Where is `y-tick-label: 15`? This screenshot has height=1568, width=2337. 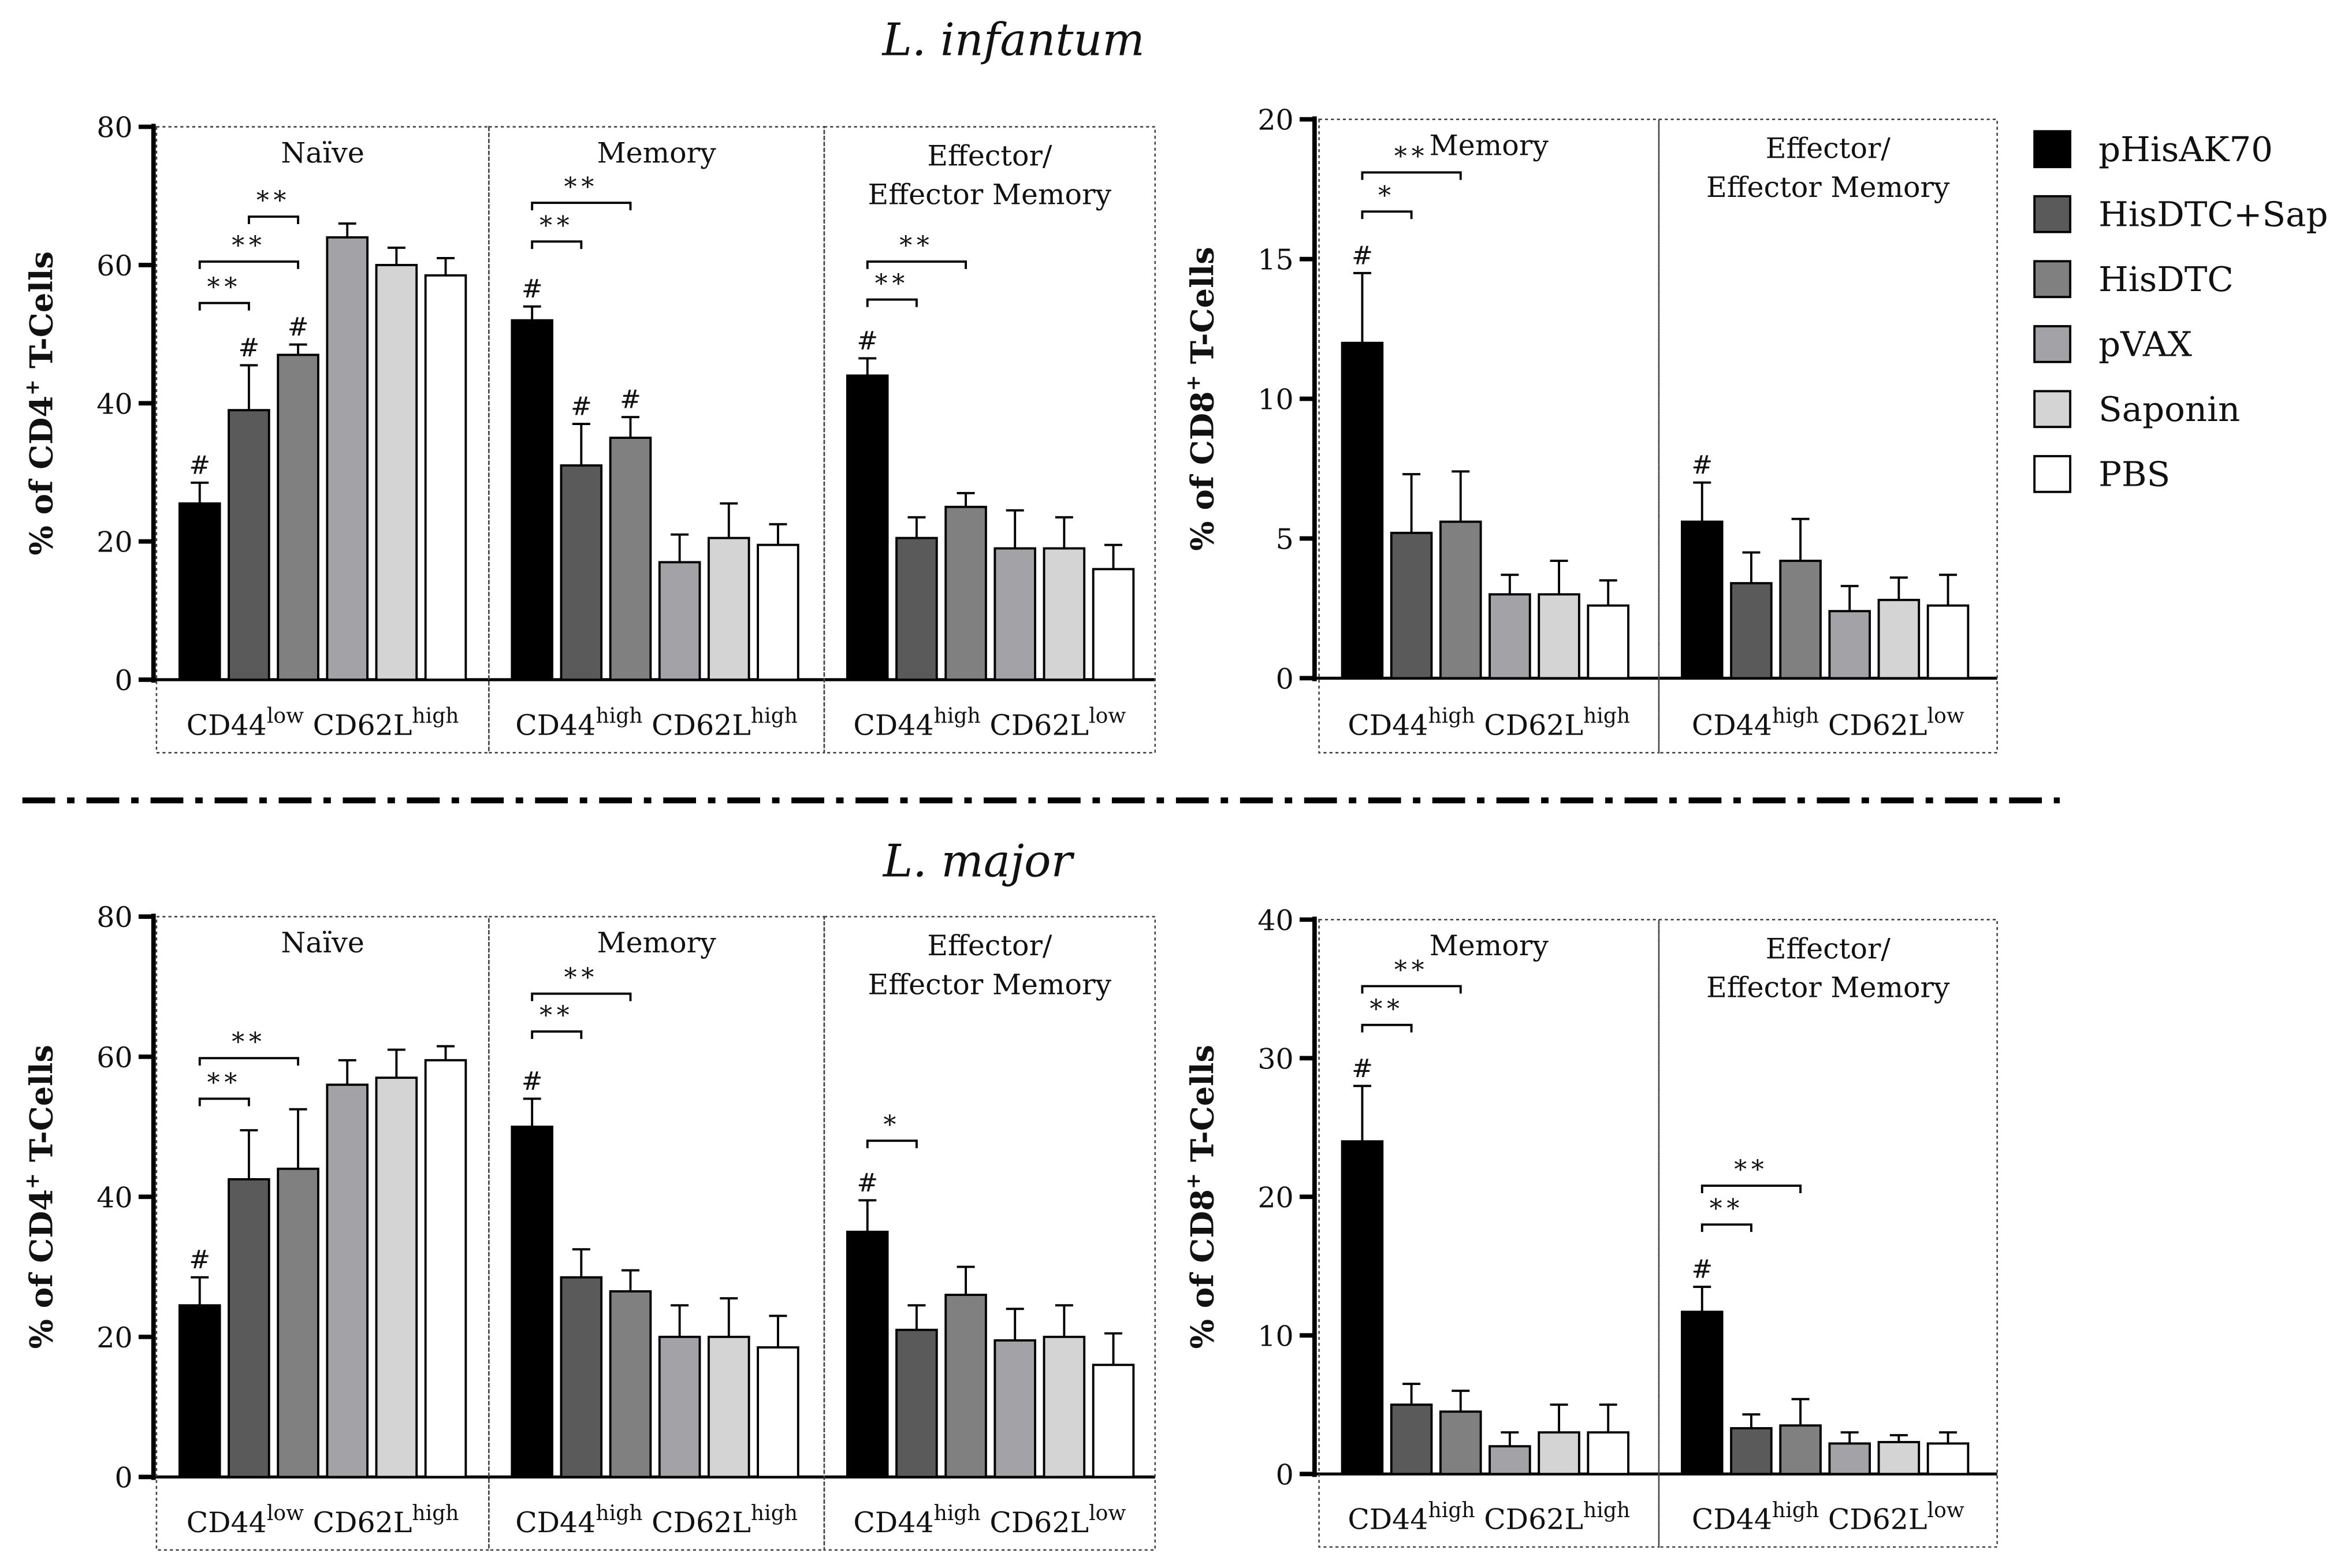 y-tick-label: 15 is located at coordinates (1275, 260).